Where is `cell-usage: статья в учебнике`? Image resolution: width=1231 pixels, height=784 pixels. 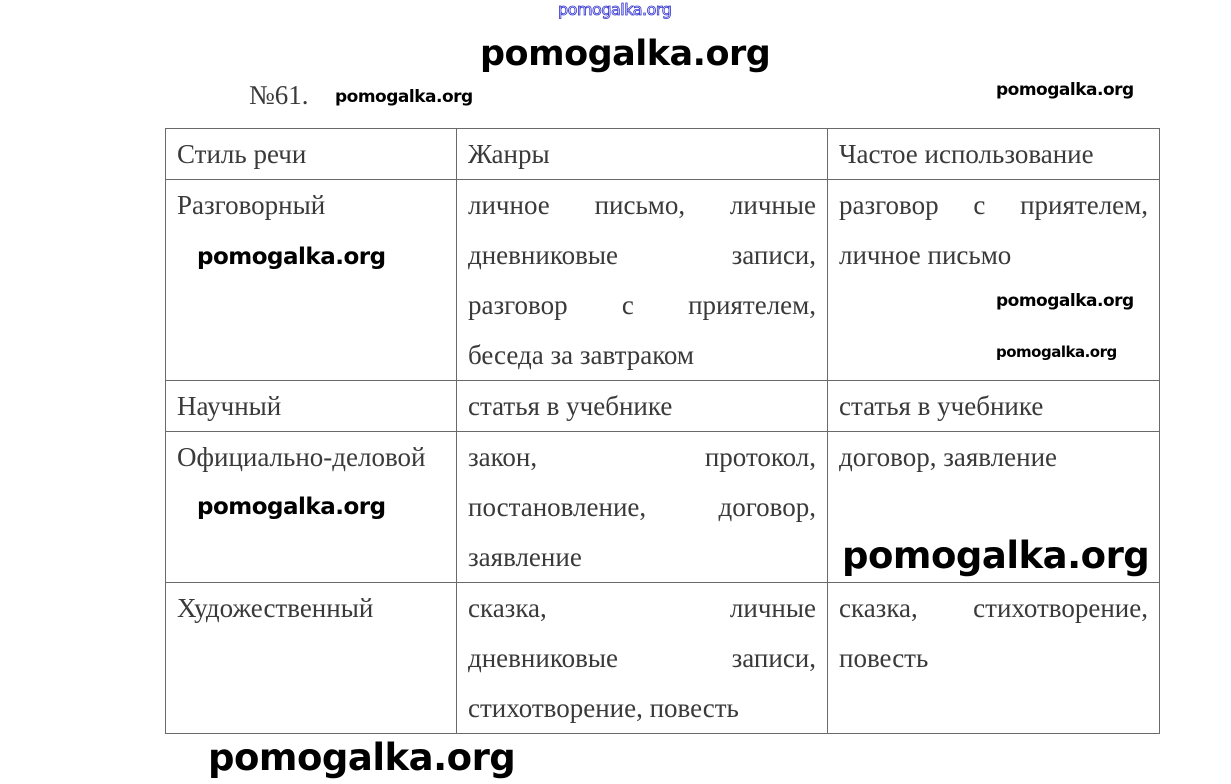
cell-usage: статья в учебнике is located at coordinates (993, 406).